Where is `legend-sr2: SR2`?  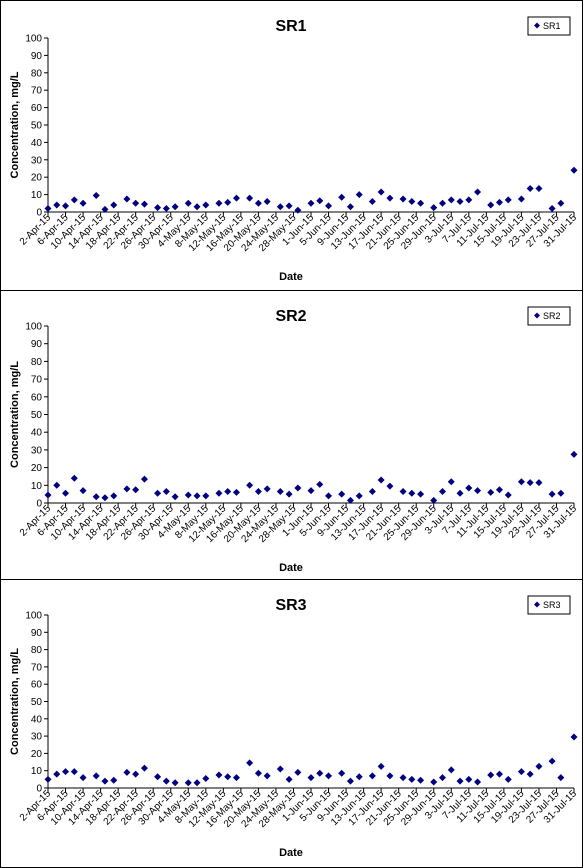 legend-sr2: SR2 is located at coordinates (549, 316).